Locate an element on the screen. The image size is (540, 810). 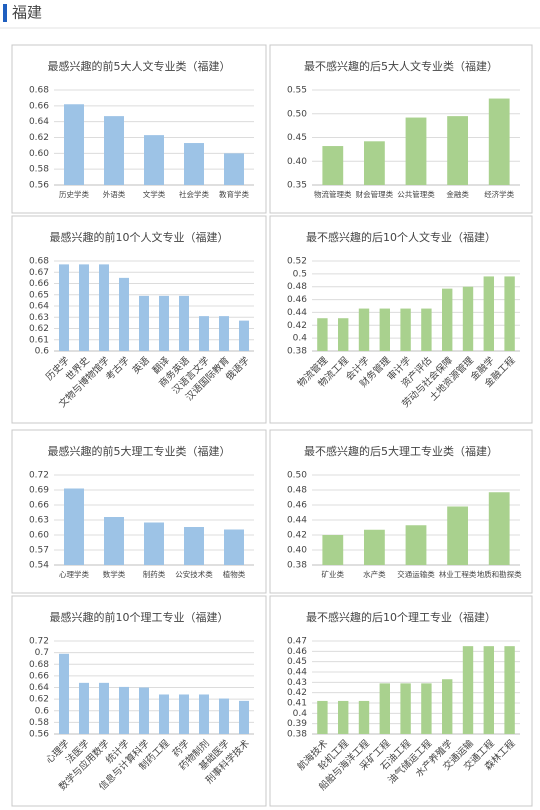
y-tick-label: 0.48 is located at coordinates (297, 491).